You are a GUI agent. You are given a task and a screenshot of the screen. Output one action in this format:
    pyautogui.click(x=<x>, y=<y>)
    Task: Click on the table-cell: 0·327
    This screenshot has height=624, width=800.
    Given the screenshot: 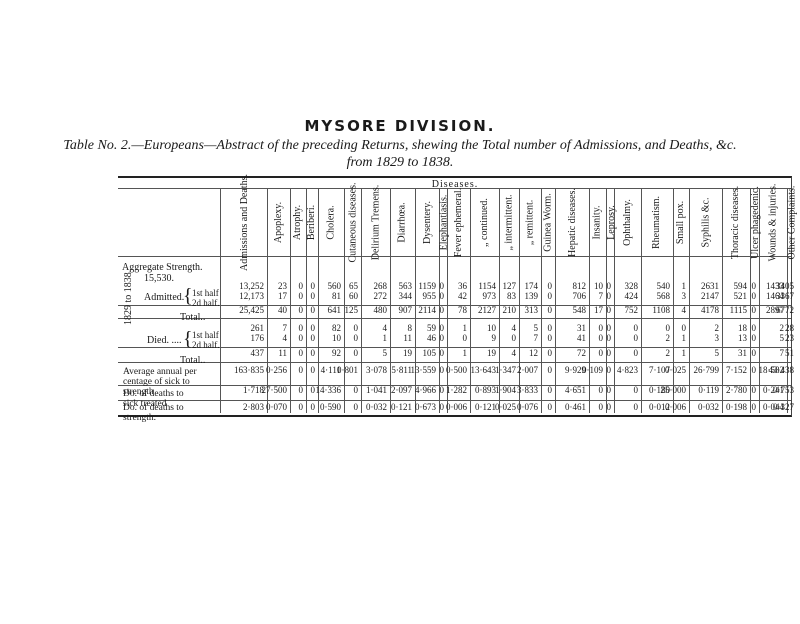 What is the action you would take?
    pyautogui.click(x=783, y=407)
    